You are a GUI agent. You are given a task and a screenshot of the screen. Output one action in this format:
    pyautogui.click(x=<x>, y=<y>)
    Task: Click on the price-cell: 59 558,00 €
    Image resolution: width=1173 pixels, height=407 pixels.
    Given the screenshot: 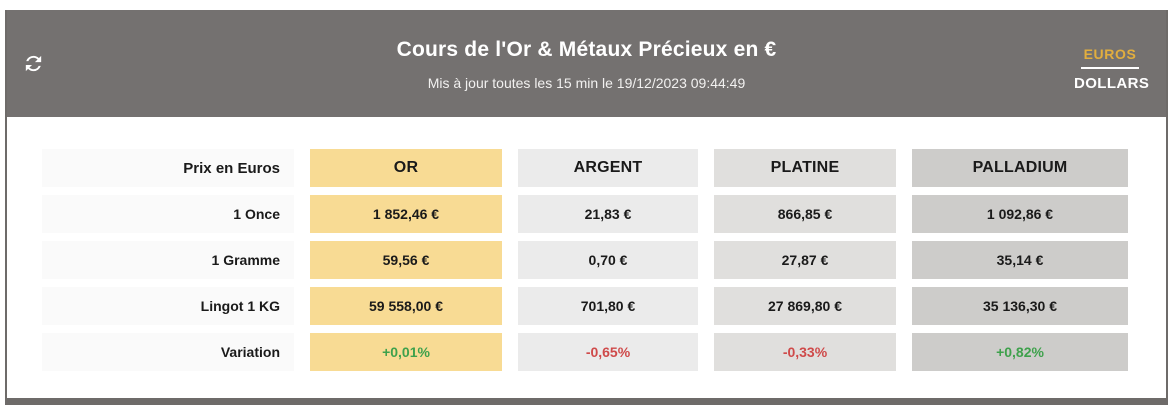 What is the action you would take?
    pyautogui.click(x=406, y=306)
    